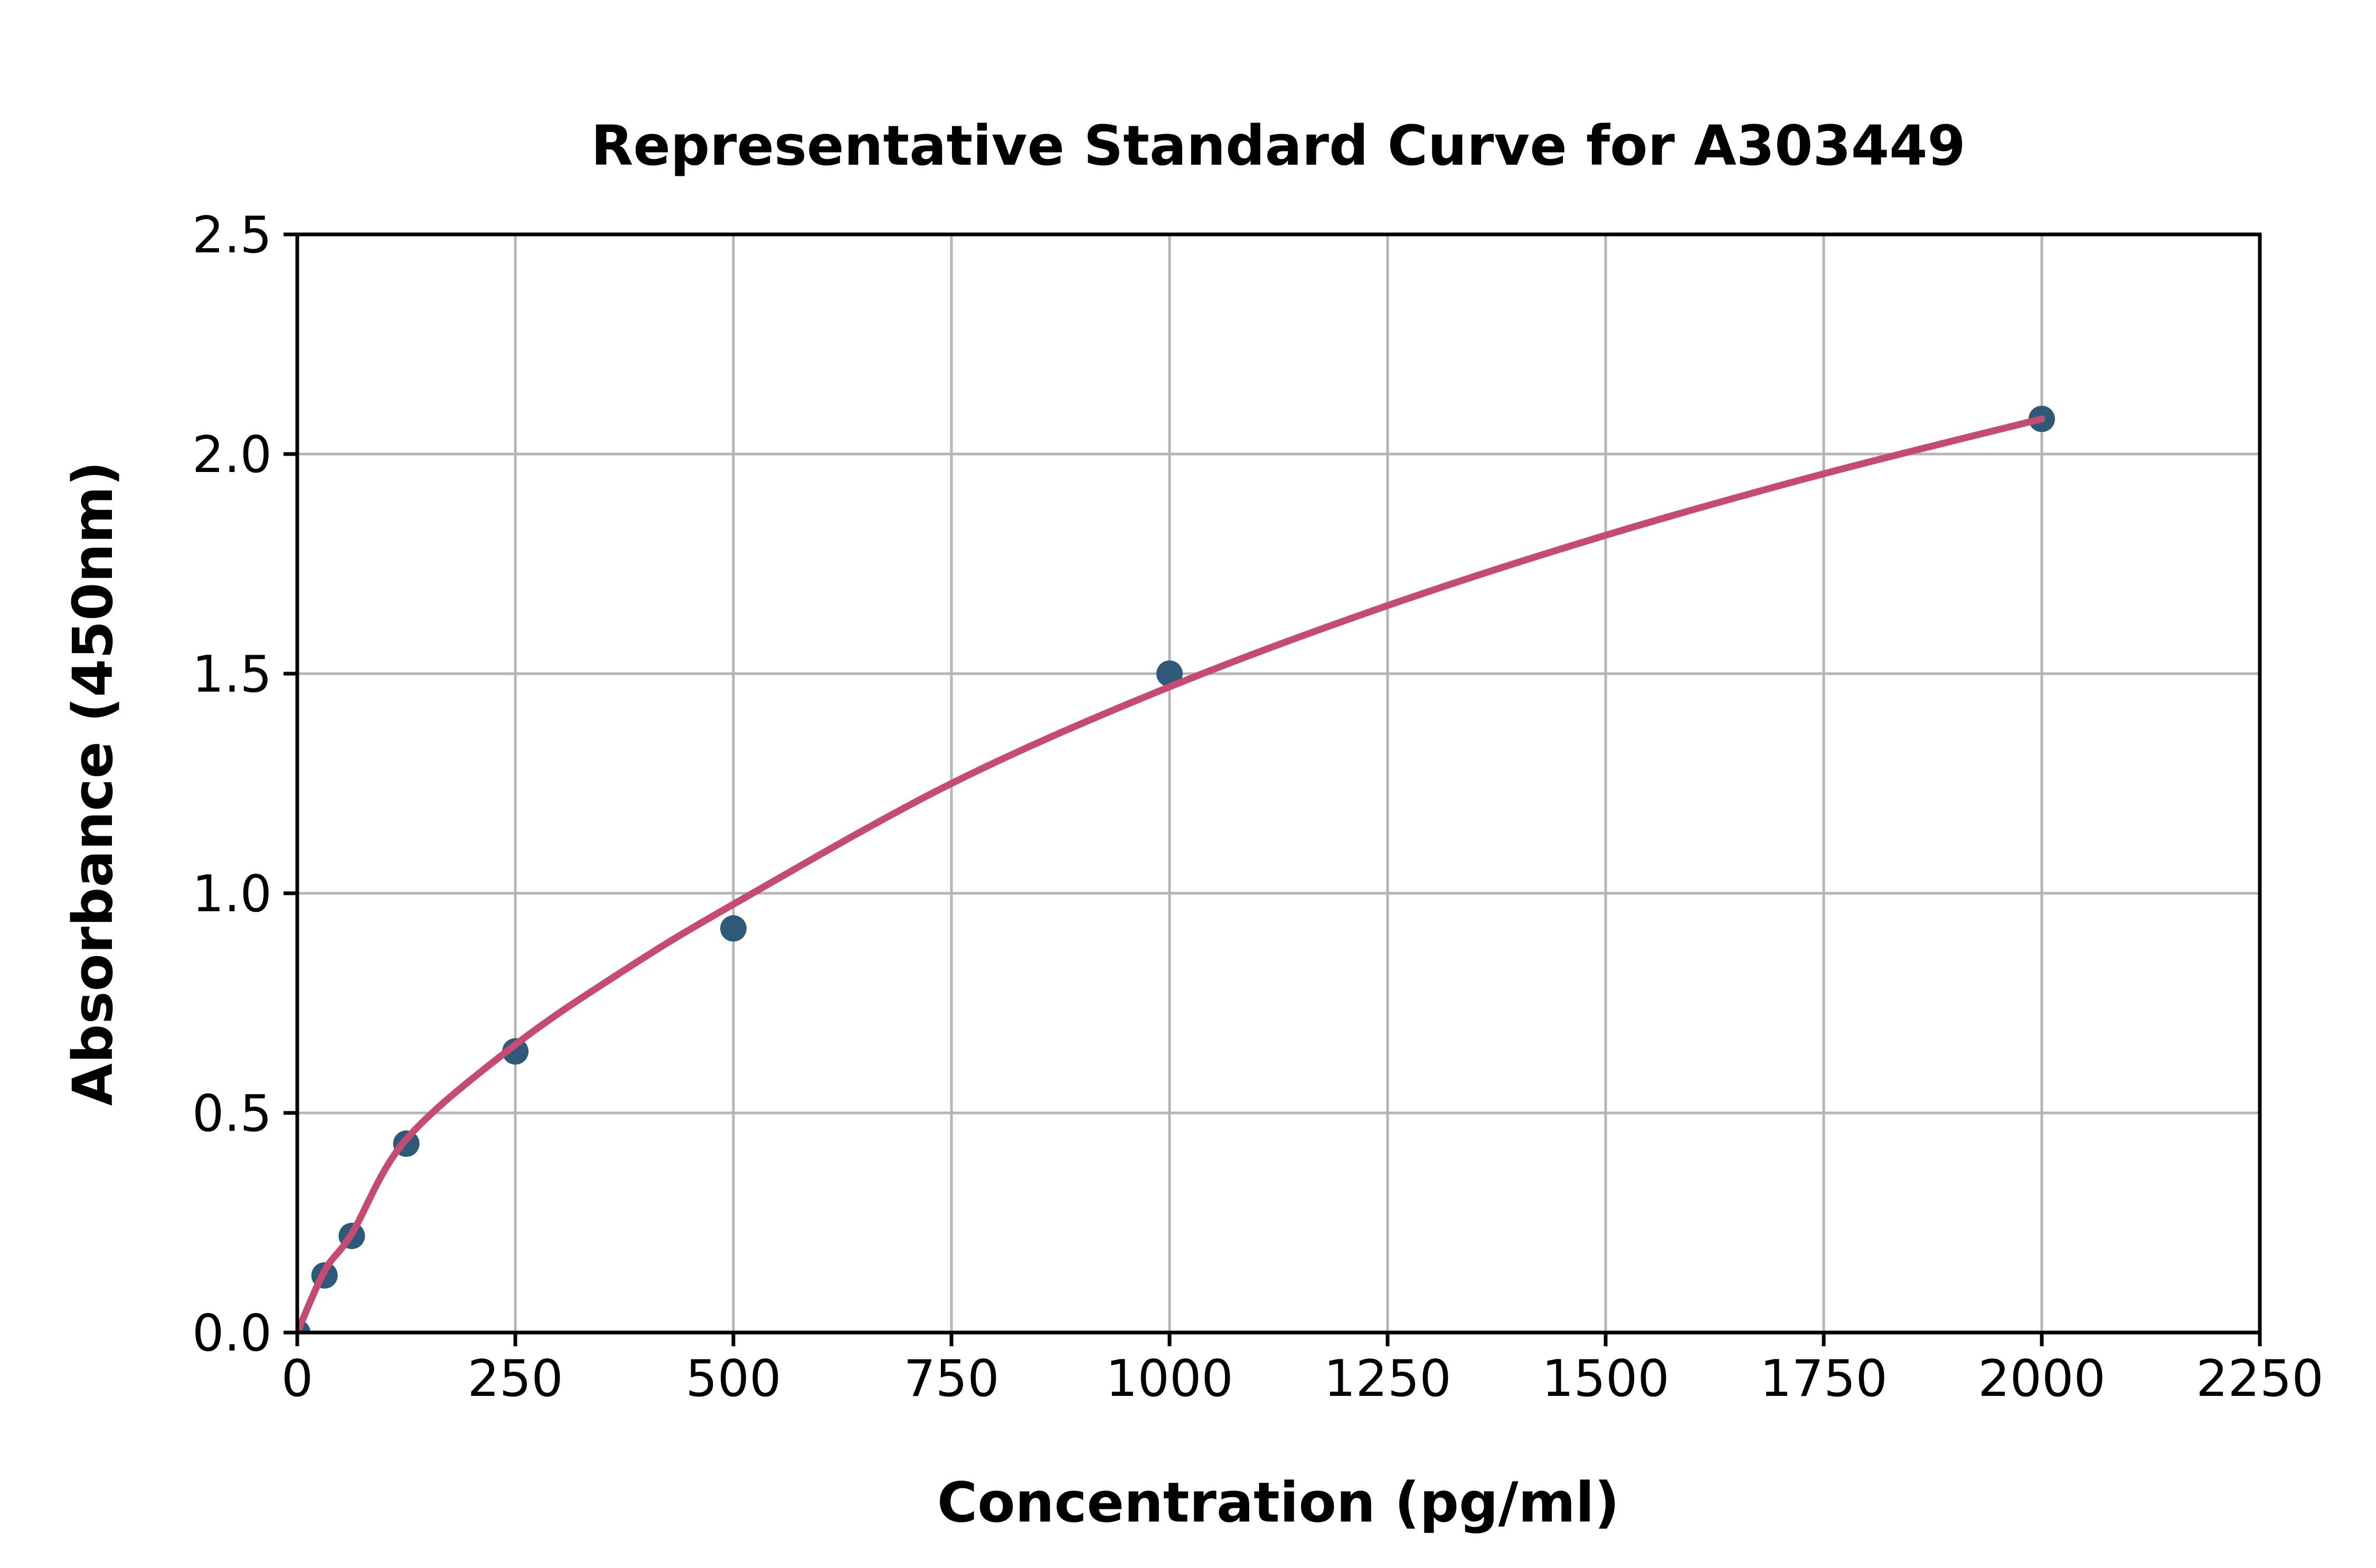 The image size is (2376, 1568). I want to click on x-axis-label: Concentration (pg/ml), so click(1278, 1503).